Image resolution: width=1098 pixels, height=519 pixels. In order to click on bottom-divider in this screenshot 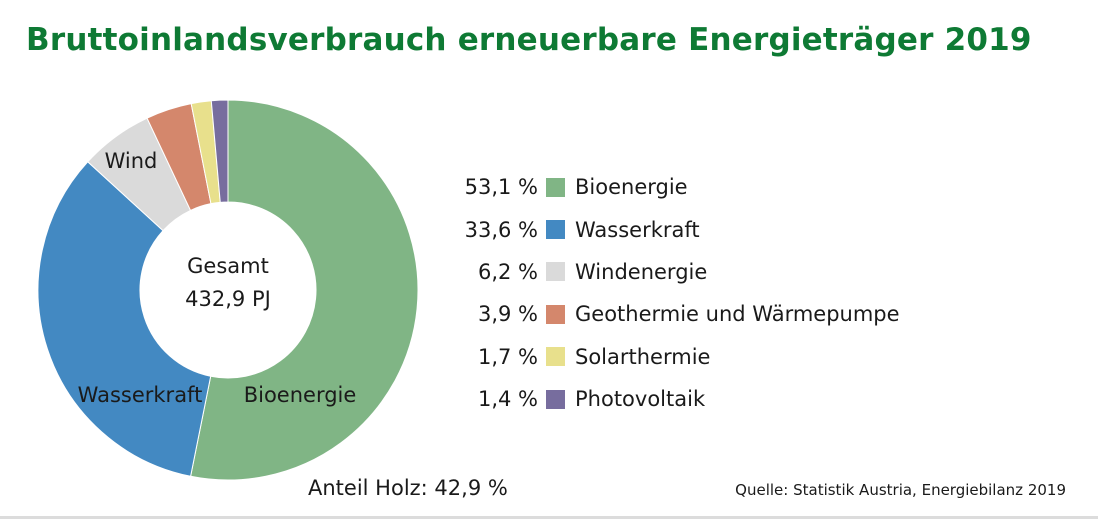, I will do `click(549, 517)`.